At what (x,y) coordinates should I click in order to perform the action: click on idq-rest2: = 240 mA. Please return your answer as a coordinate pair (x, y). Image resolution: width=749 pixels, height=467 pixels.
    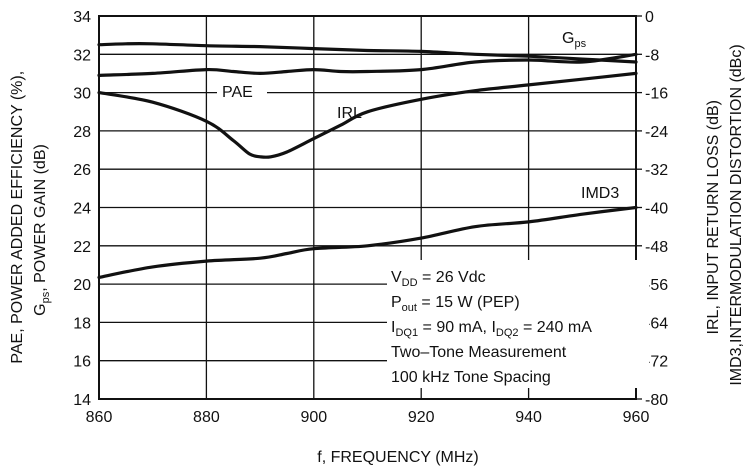
    Looking at the image, I should click on (556, 327).